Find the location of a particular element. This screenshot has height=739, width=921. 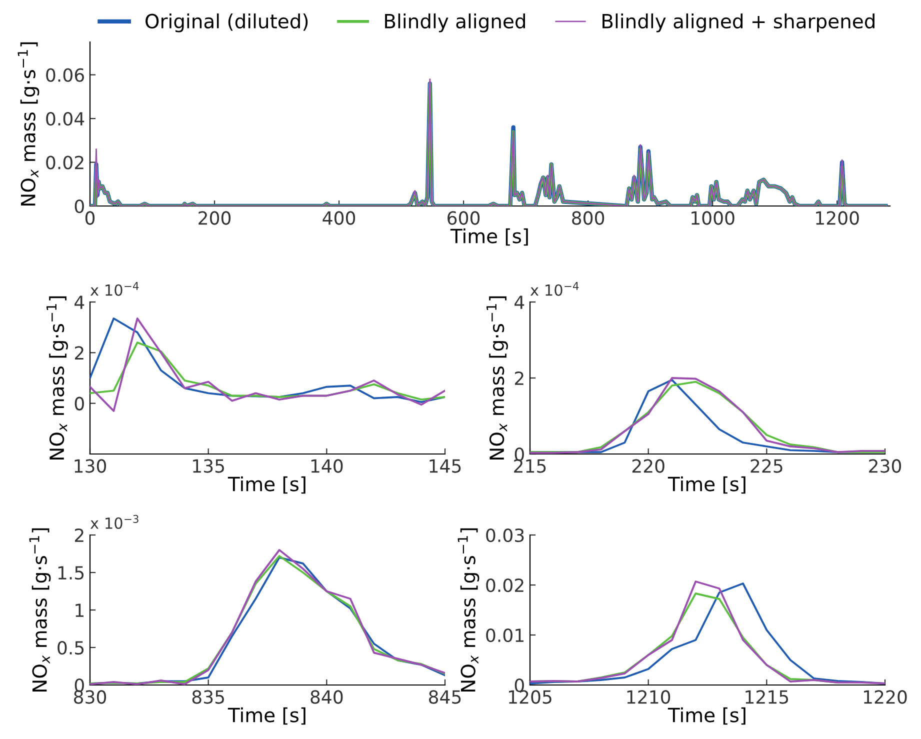

legend-label: Original (diluted) is located at coordinates (227, 22).